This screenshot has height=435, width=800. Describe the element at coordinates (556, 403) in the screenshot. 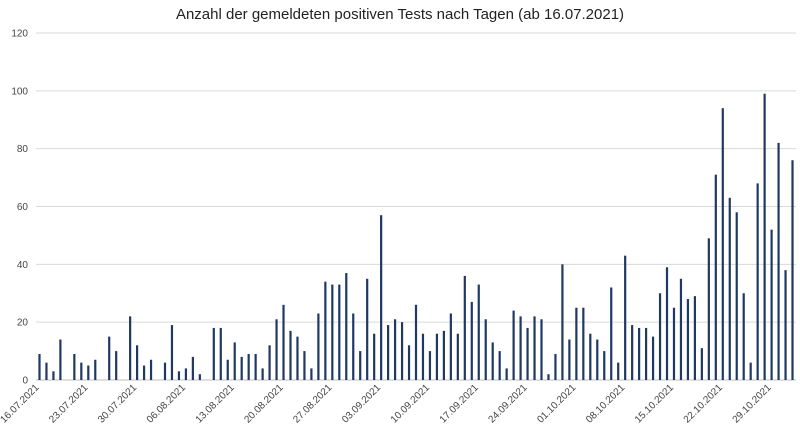

I see `x-tick-label: 01.10.2021` at that location.